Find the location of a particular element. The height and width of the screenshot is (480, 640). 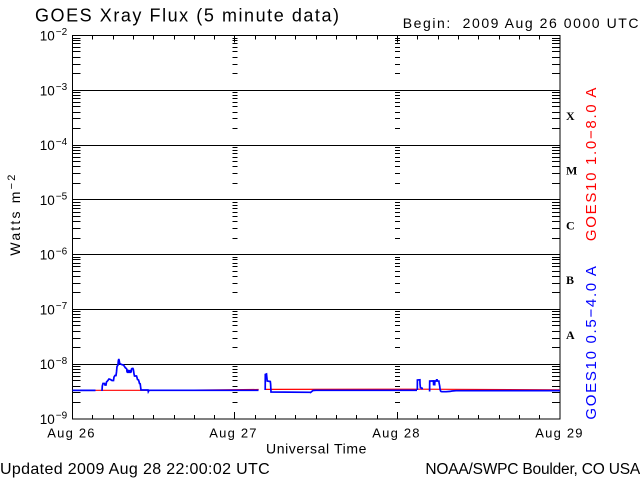

svg-text: Aug 27 is located at coordinates (233, 433).